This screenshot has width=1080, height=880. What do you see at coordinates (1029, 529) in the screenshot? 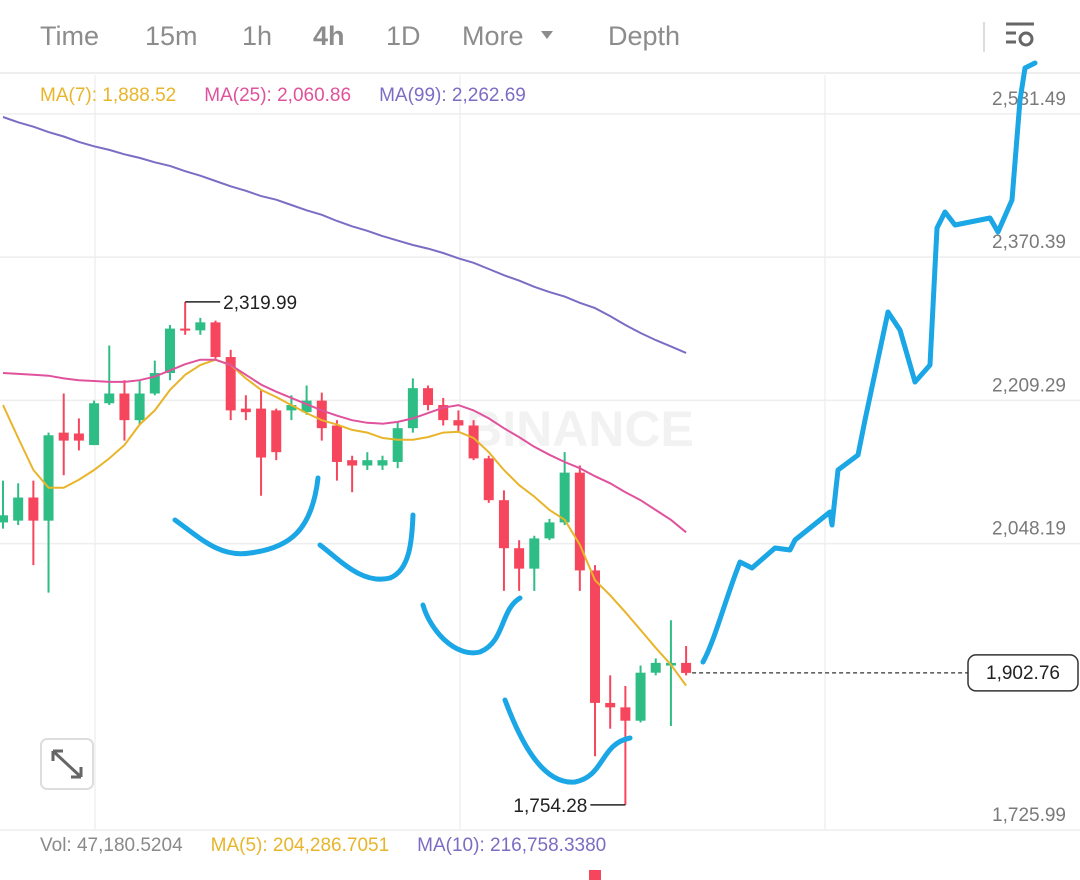
I see `y-tick-label: 2,048.19` at bounding box center [1029, 529].